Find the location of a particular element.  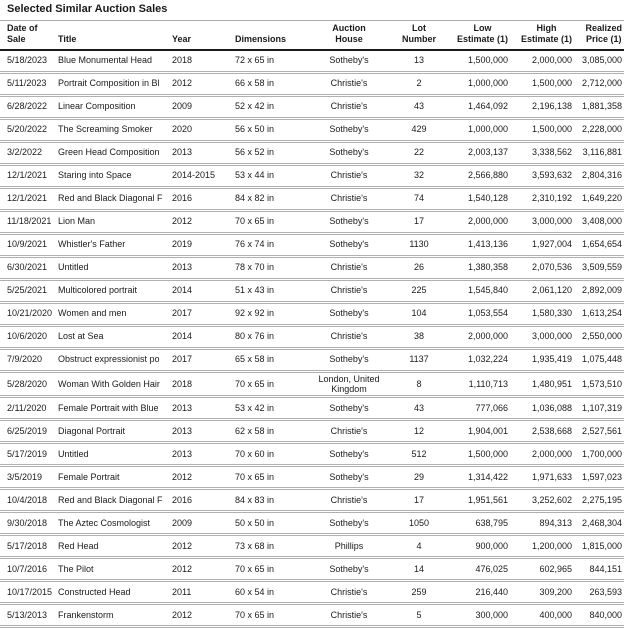

year-cell: 2020 is located at coordinates (200, 130).